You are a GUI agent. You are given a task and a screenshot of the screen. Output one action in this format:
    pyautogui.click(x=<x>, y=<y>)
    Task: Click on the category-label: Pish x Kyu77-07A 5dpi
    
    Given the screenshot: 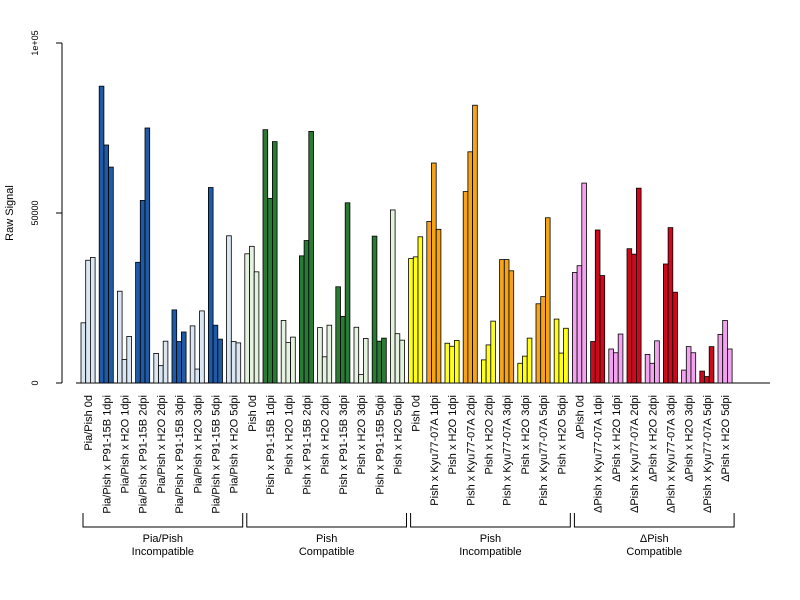 What is the action you would take?
    pyautogui.click(x=544, y=450)
    